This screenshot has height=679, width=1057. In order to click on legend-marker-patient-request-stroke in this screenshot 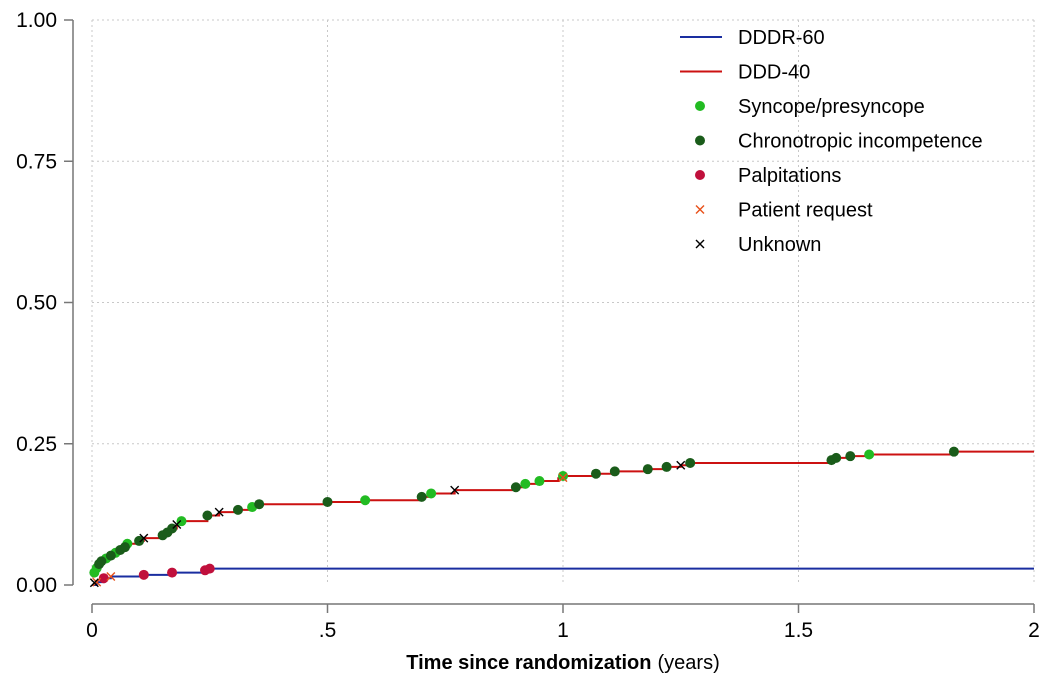, I will do `click(700, 209)`.